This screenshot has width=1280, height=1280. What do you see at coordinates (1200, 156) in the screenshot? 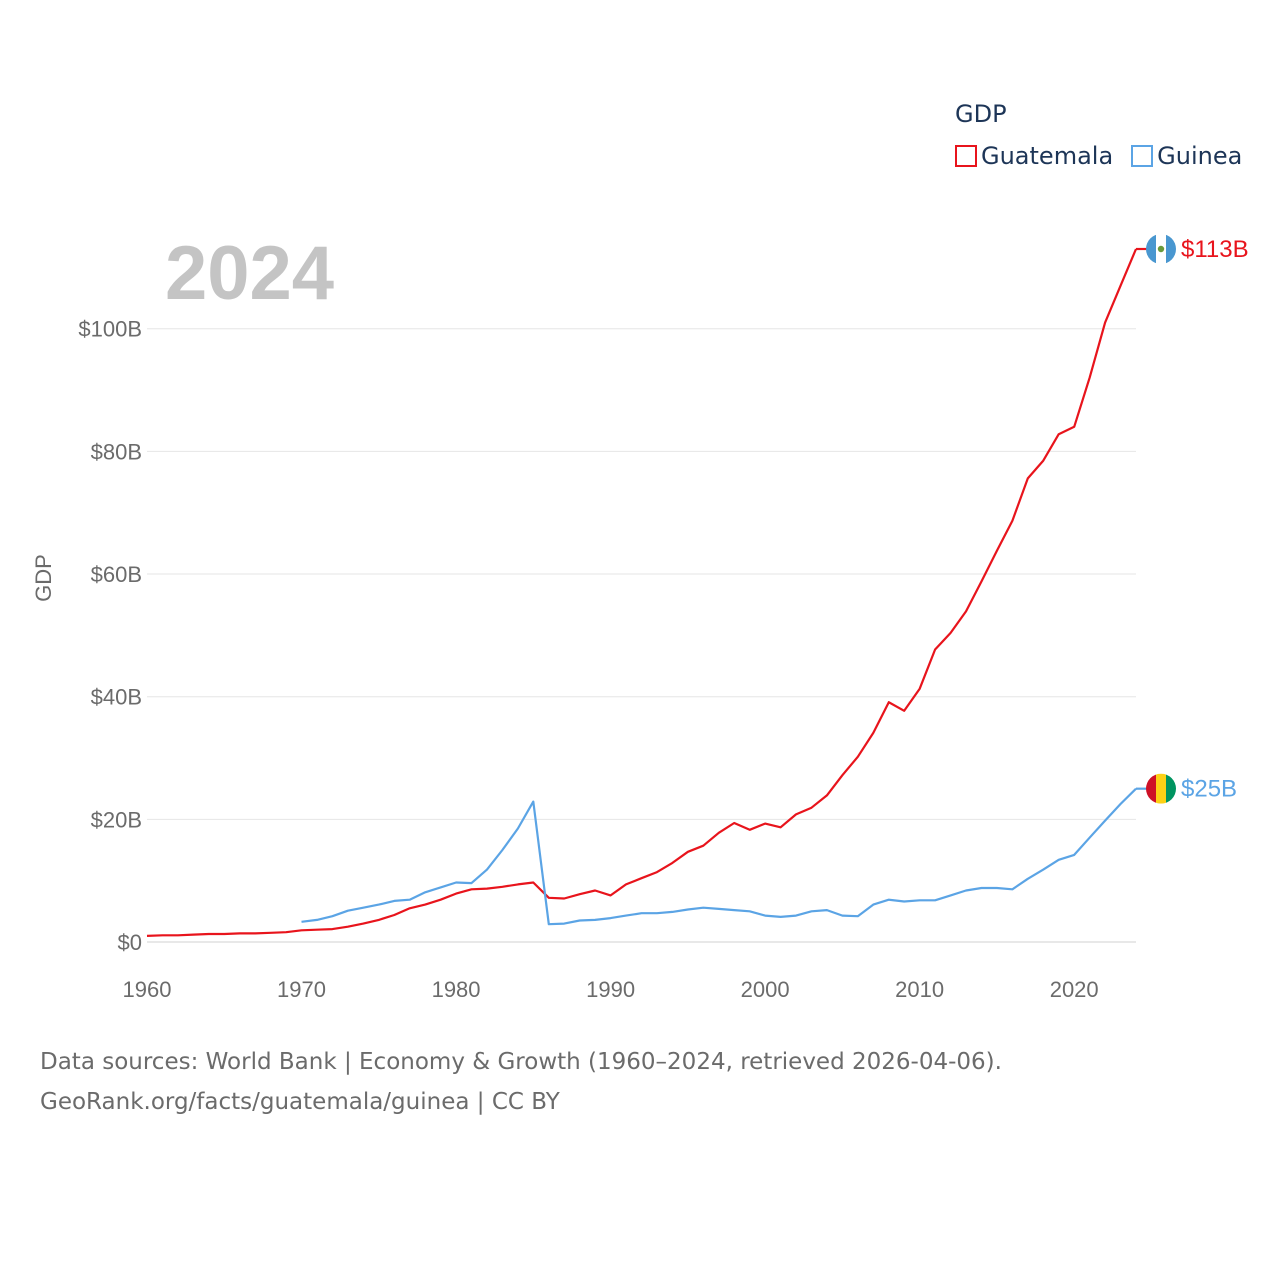
I see `legend-label-guinea: Guinea` at bounding box center [1200, 156].